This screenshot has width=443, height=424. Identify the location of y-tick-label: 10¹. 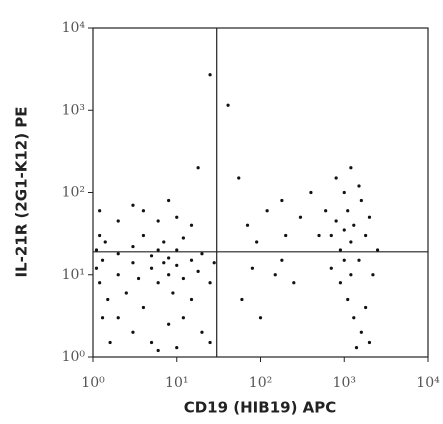
(73, 275).